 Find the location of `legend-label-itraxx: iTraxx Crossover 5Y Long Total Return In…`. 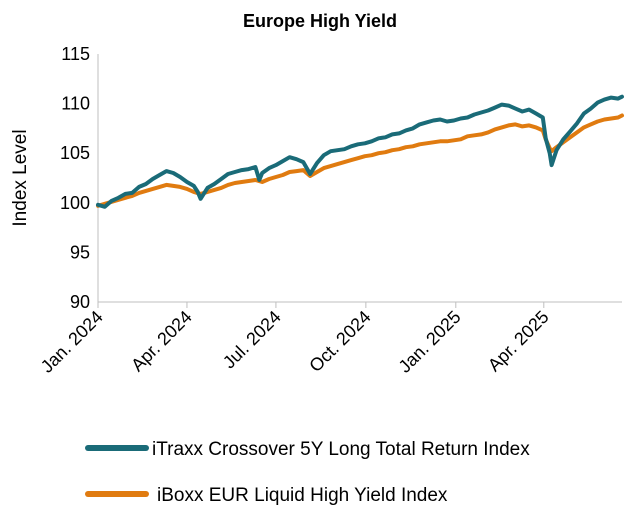

legend-label-itraxx: iTraxx Crossover 5Y Long Total Return In… is located at coordinates (341, 449).